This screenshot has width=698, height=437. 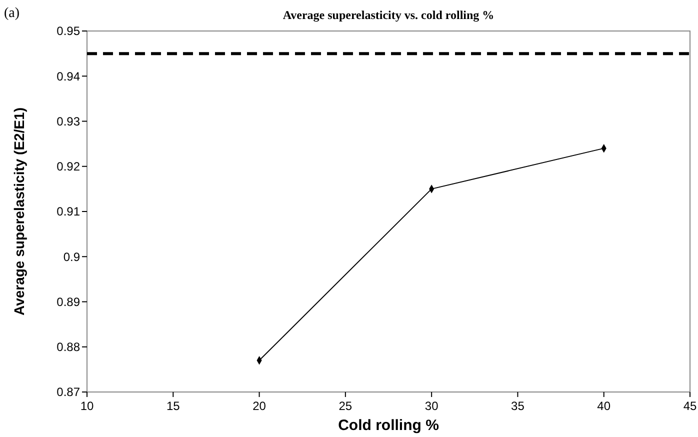 I want to click on y-tick-label: 0.93, so click(x=68, y=121).